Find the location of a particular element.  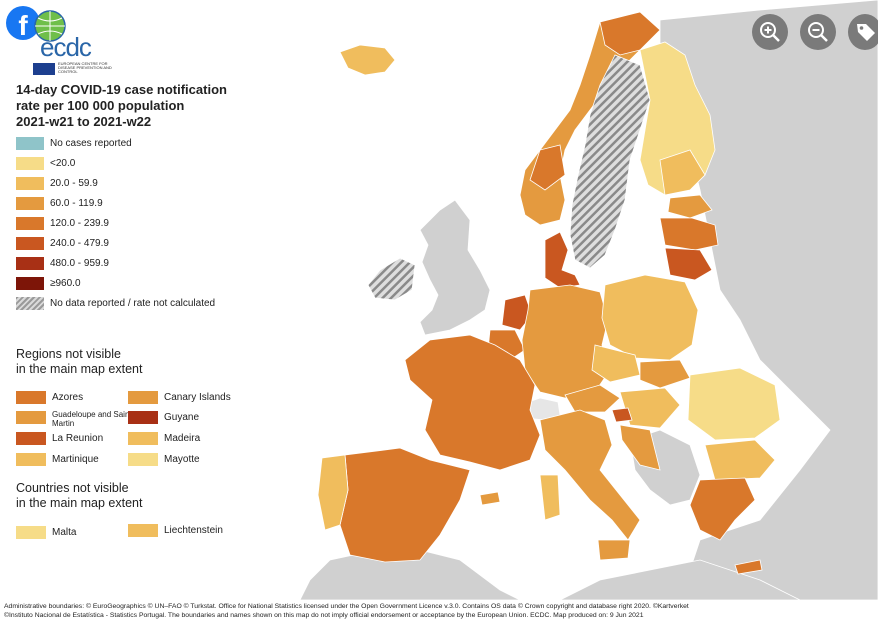

regions-title-line-2: in the main map extent is located at coordinates (79, 369).